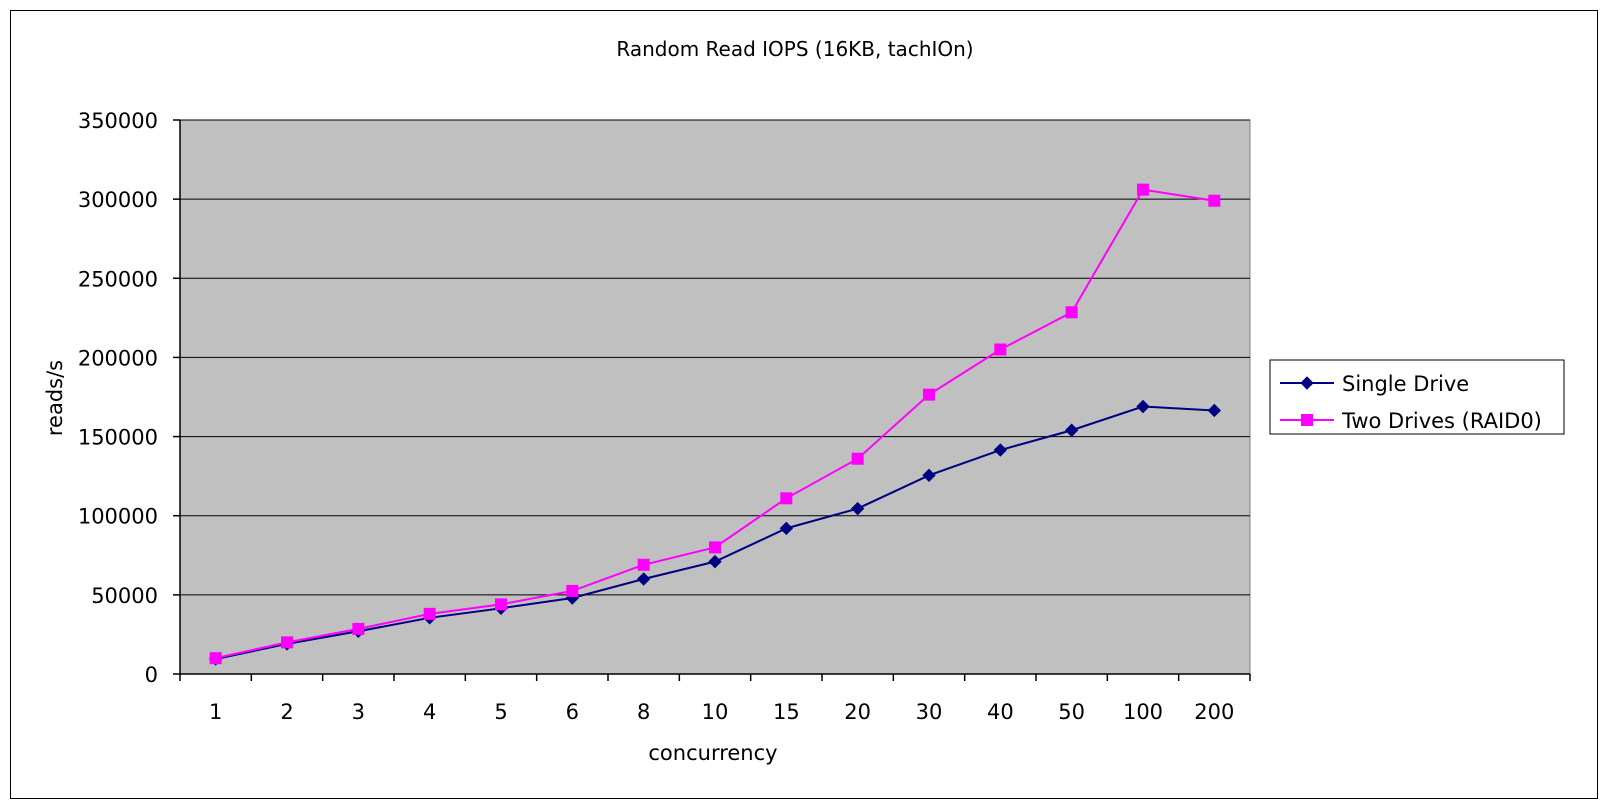 The height and width of the screenshot is (809, 1608). Describe the element at coordinates (1405, 384) in the screenshot. I see `legend-label: Single Drive` at that location.